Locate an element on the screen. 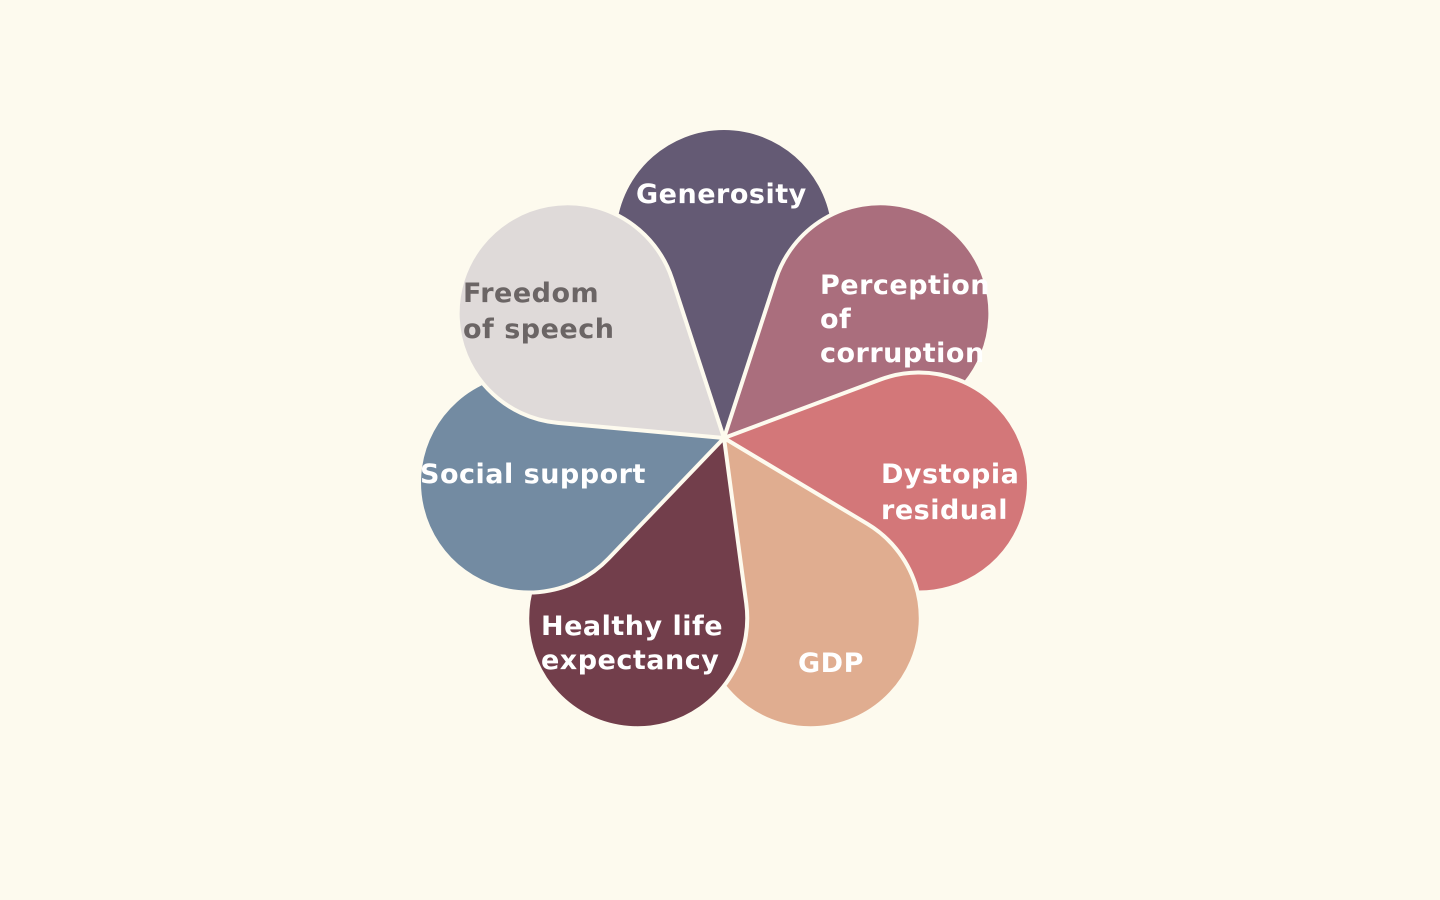 This screenshot has width=1440, height=900. petal-label-line: Social support is located at coordinates (533, 474).